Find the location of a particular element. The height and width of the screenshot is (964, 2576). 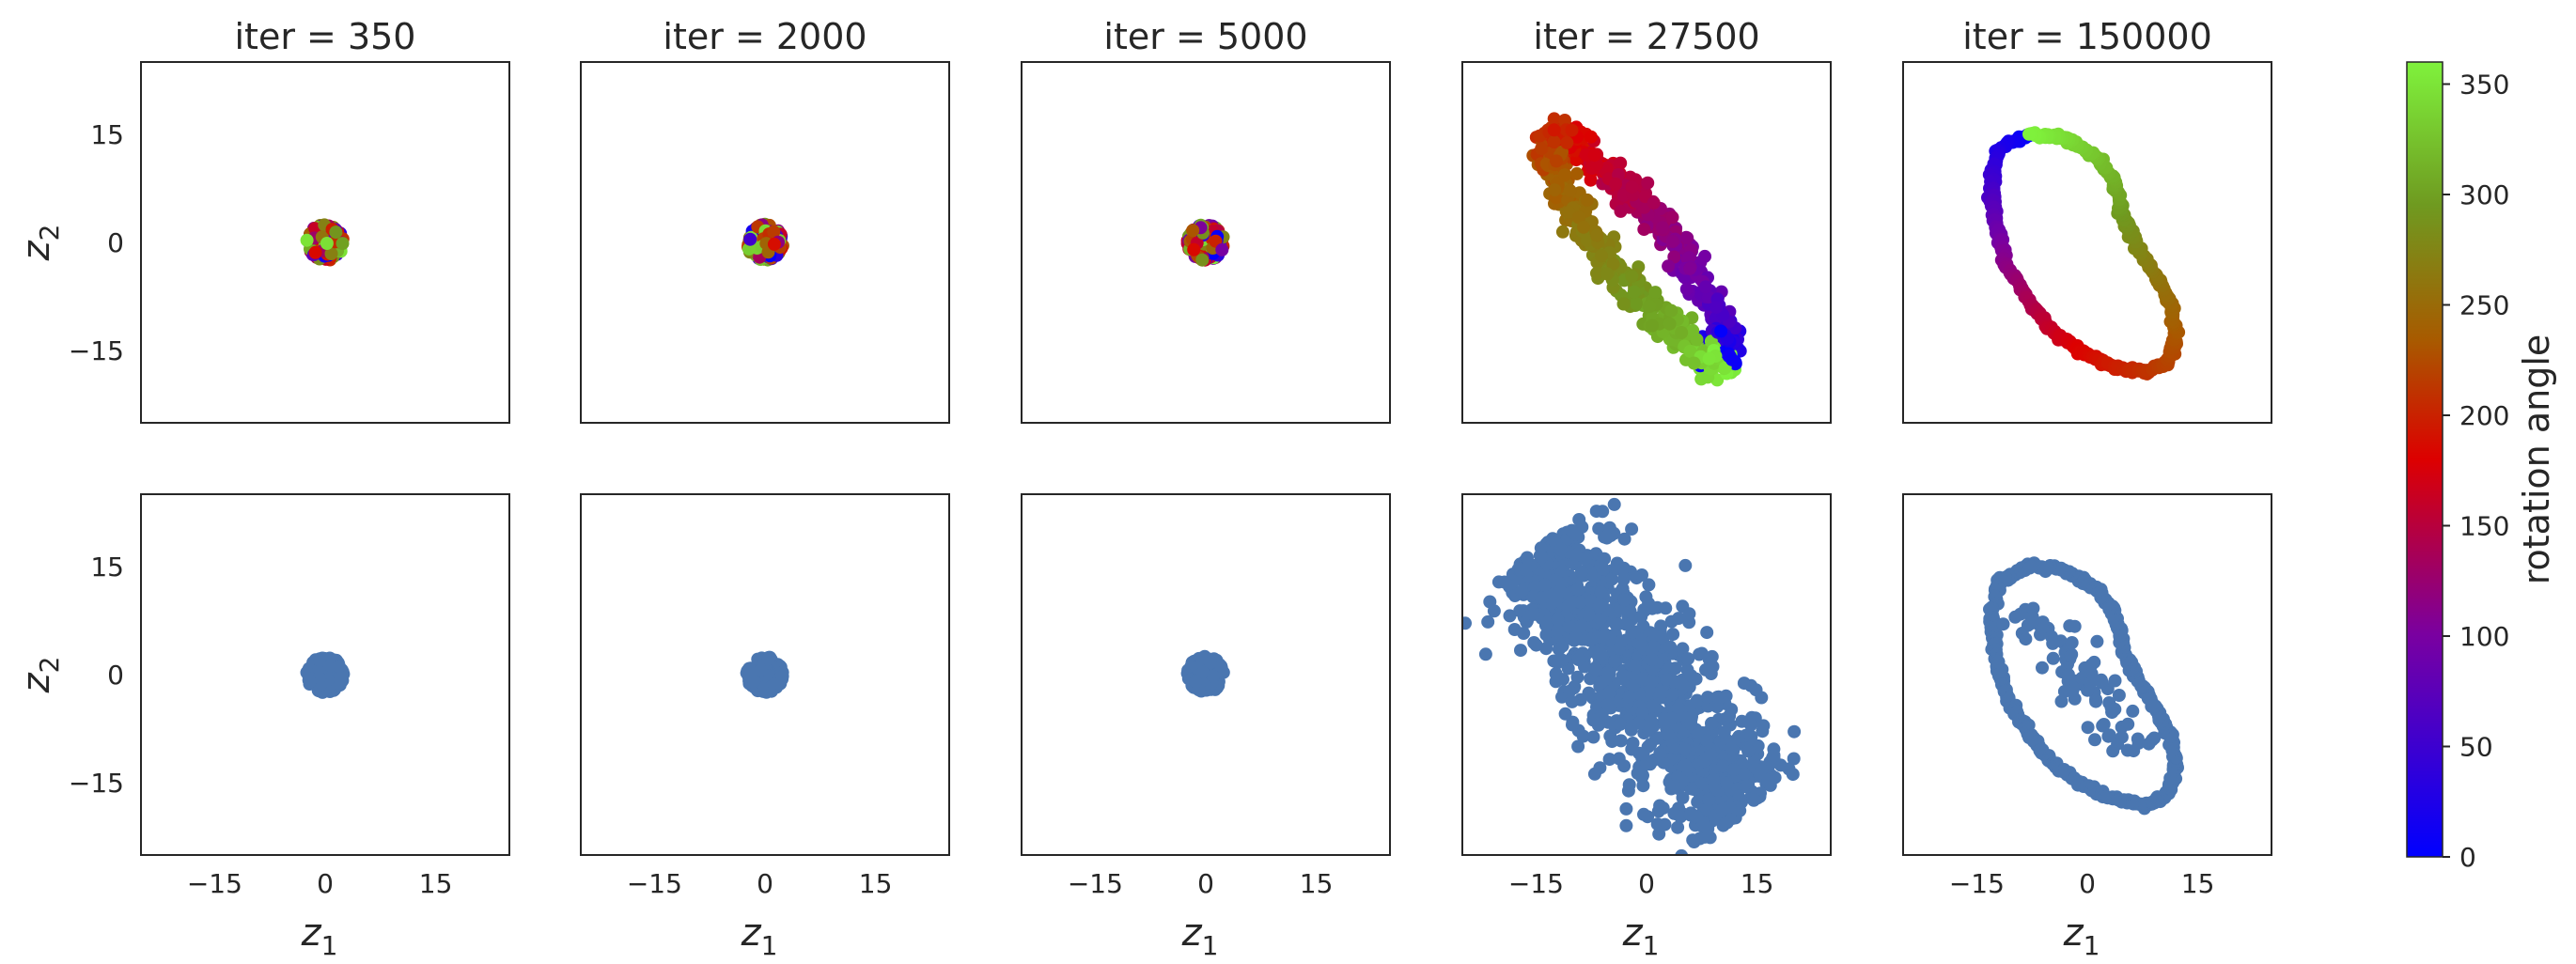

x-tick-label: 0 is located at coordinates (765, 883).